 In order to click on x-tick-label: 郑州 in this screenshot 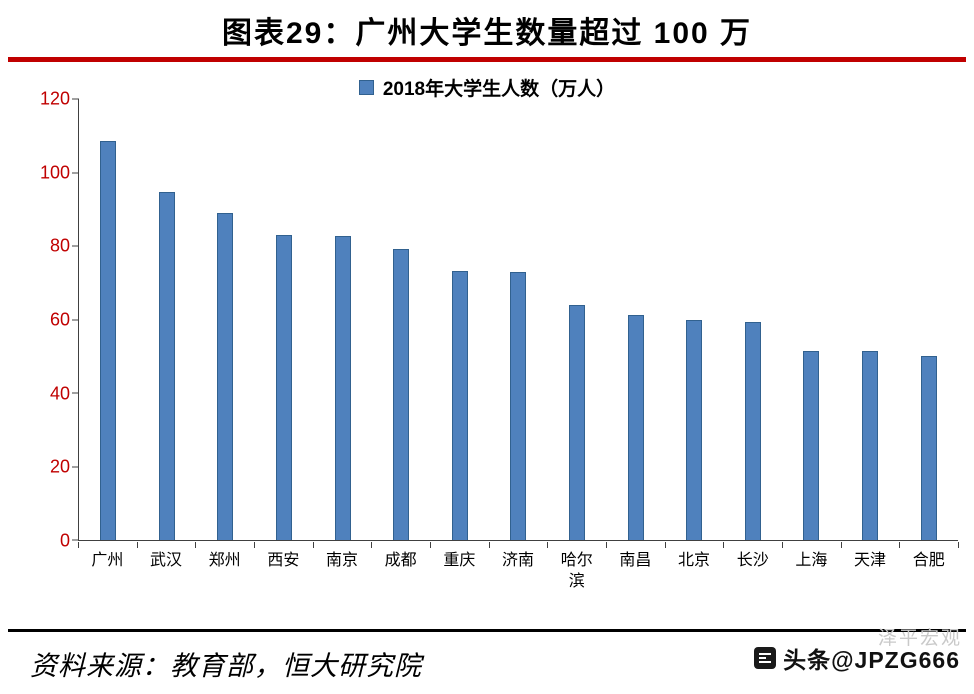, I will do `click(224, 560)`.